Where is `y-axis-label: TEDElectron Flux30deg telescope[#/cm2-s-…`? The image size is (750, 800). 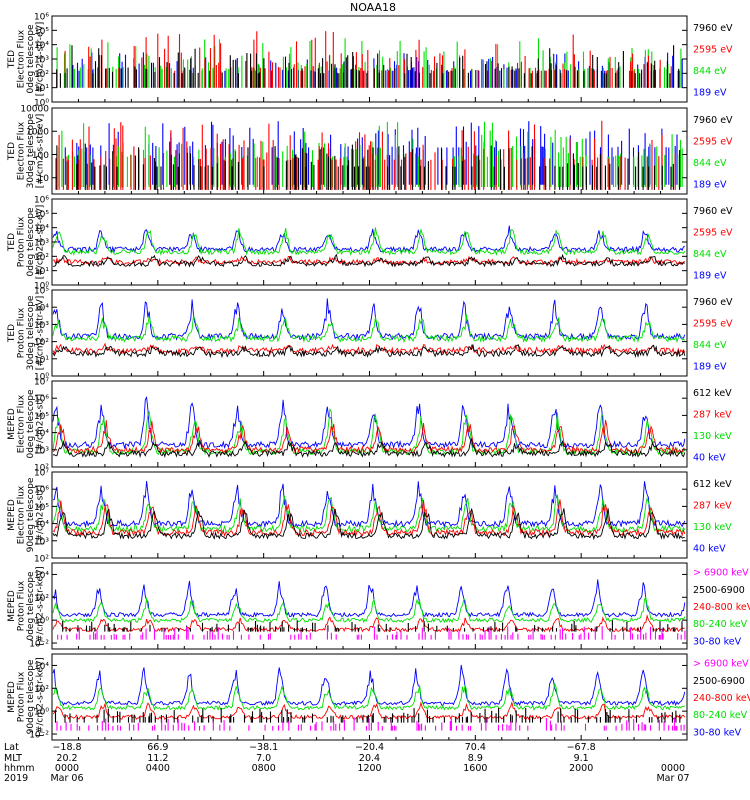 y-axis-label: TEDElectron Flux30deg telescope[#/cm2-s-… is located at coordinates (26, 150).